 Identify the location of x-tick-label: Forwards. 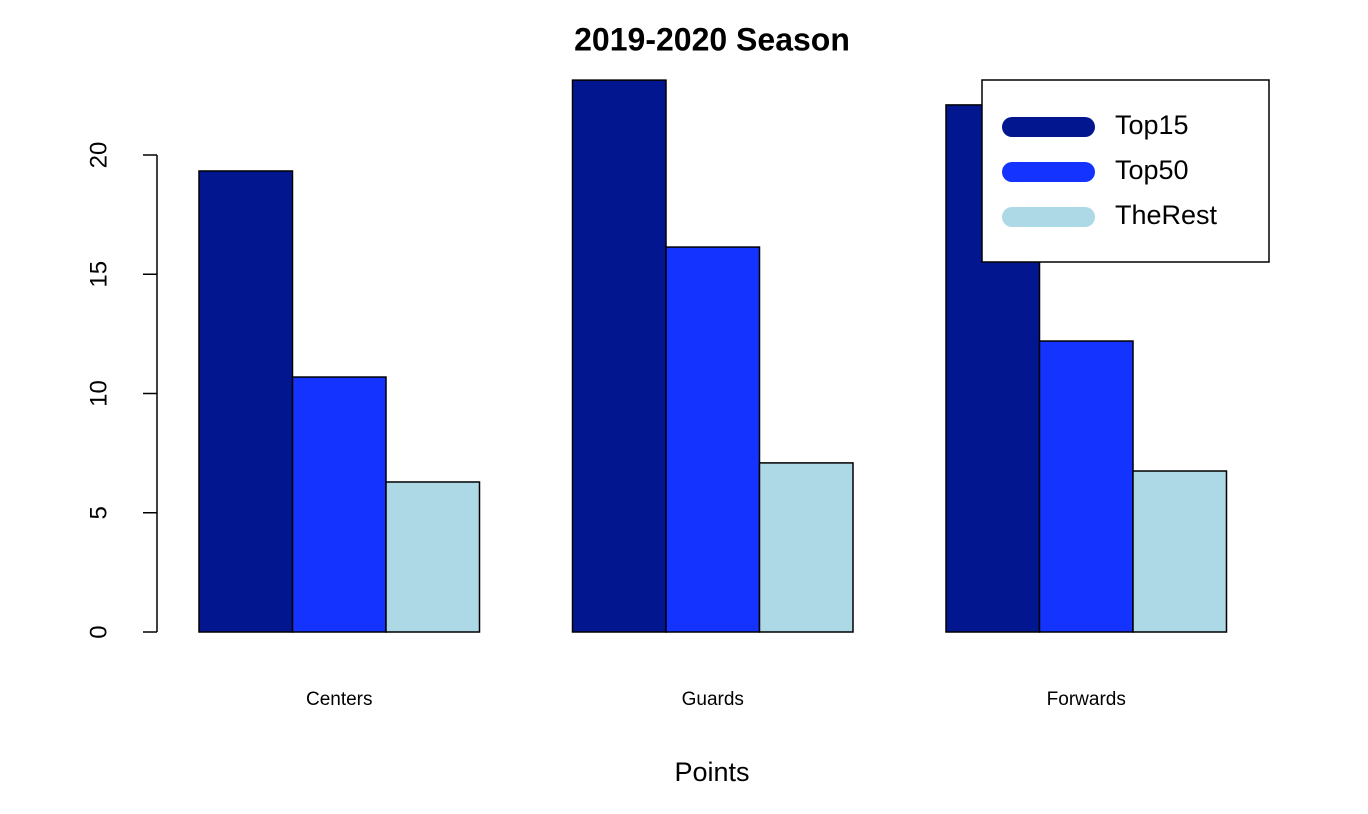
(1086, 699).